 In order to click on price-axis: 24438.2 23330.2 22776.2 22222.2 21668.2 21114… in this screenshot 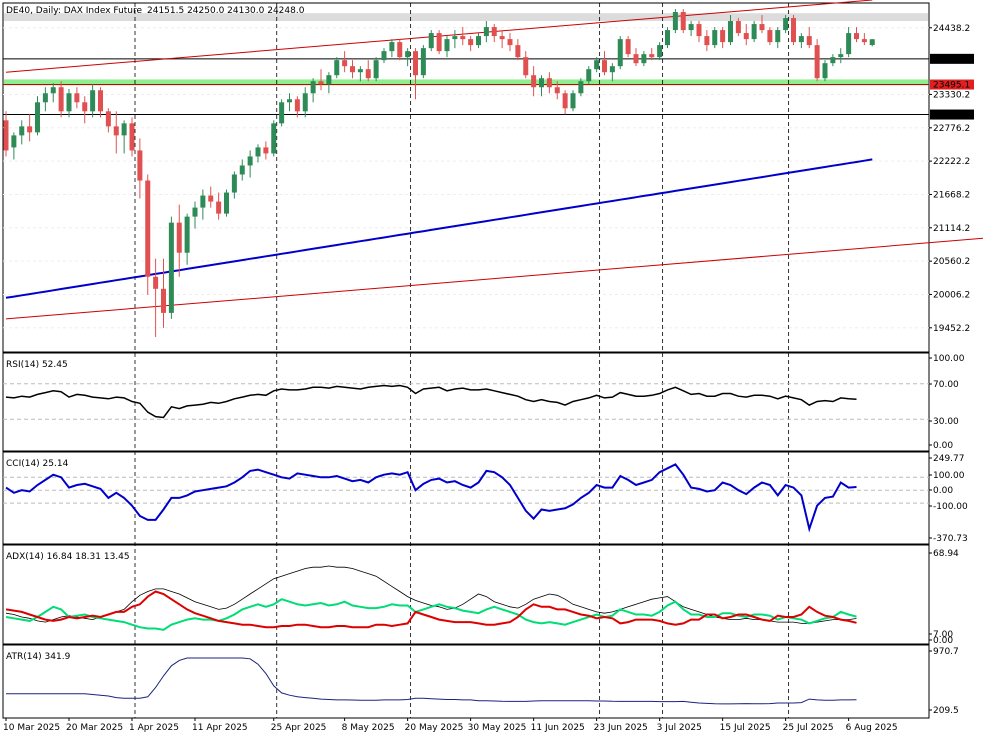, I will do `click(949, 179)`.